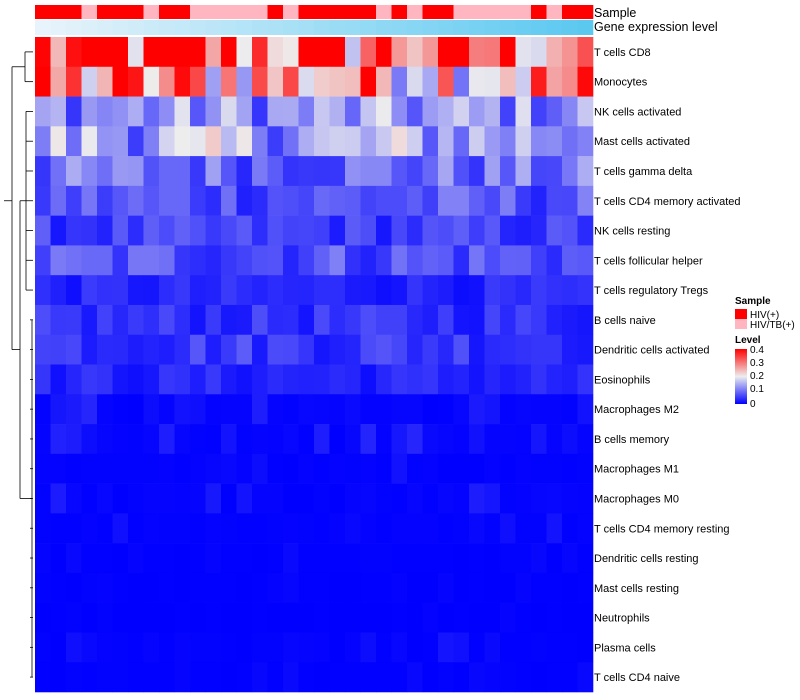 The width and height of the screenshot is (800, 700). I want to click on sample-legend: Sample HIV(+) HIV/TB(+), so click(765, 313).